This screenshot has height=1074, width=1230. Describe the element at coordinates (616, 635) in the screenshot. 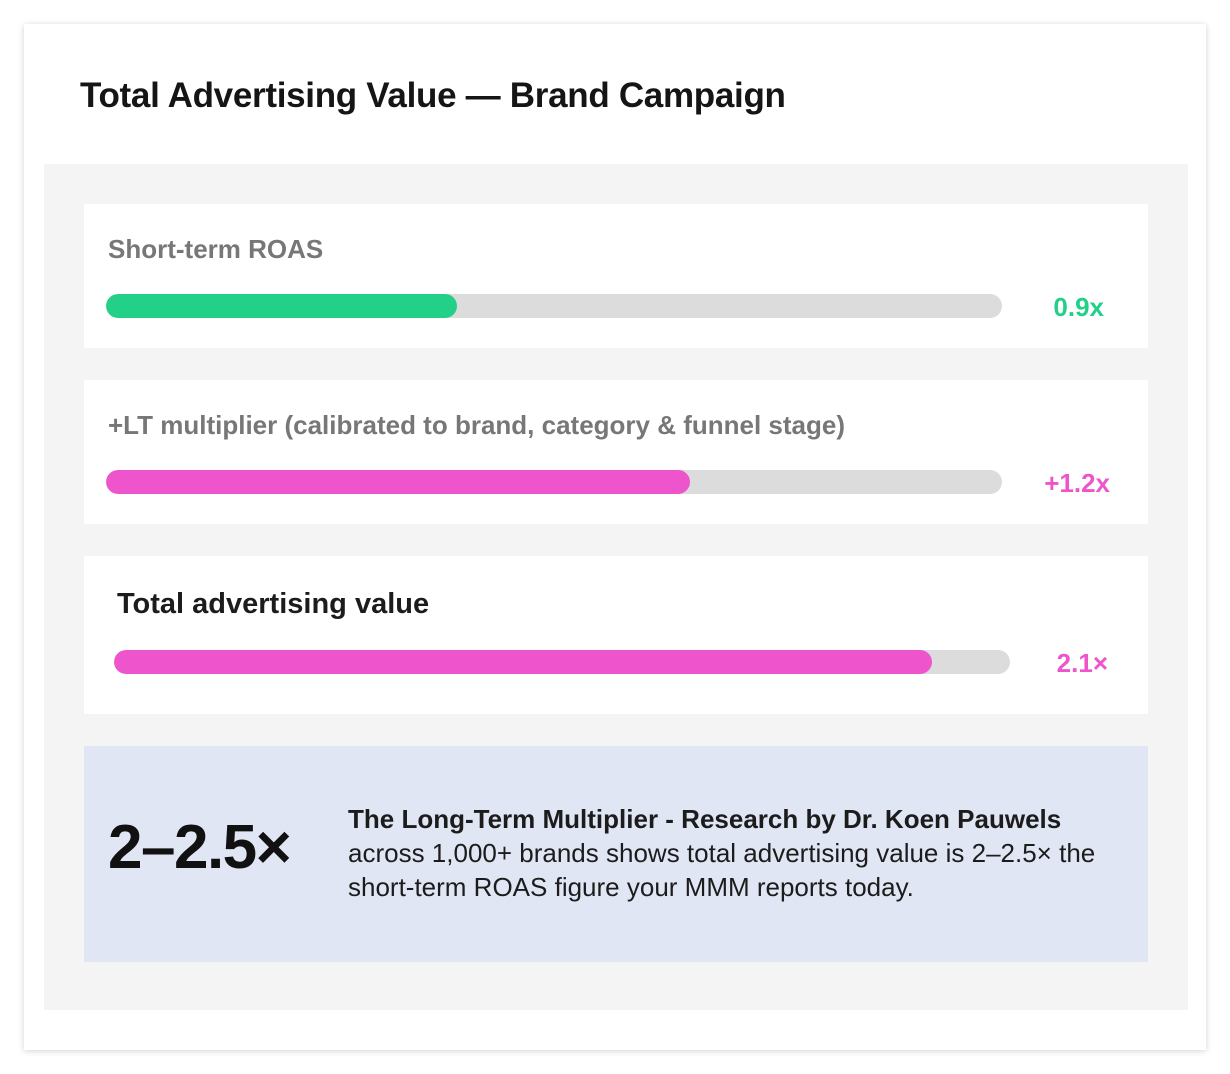

I see `bar-row-total-advertising-value: Total advertising value 2.1×` at that location.